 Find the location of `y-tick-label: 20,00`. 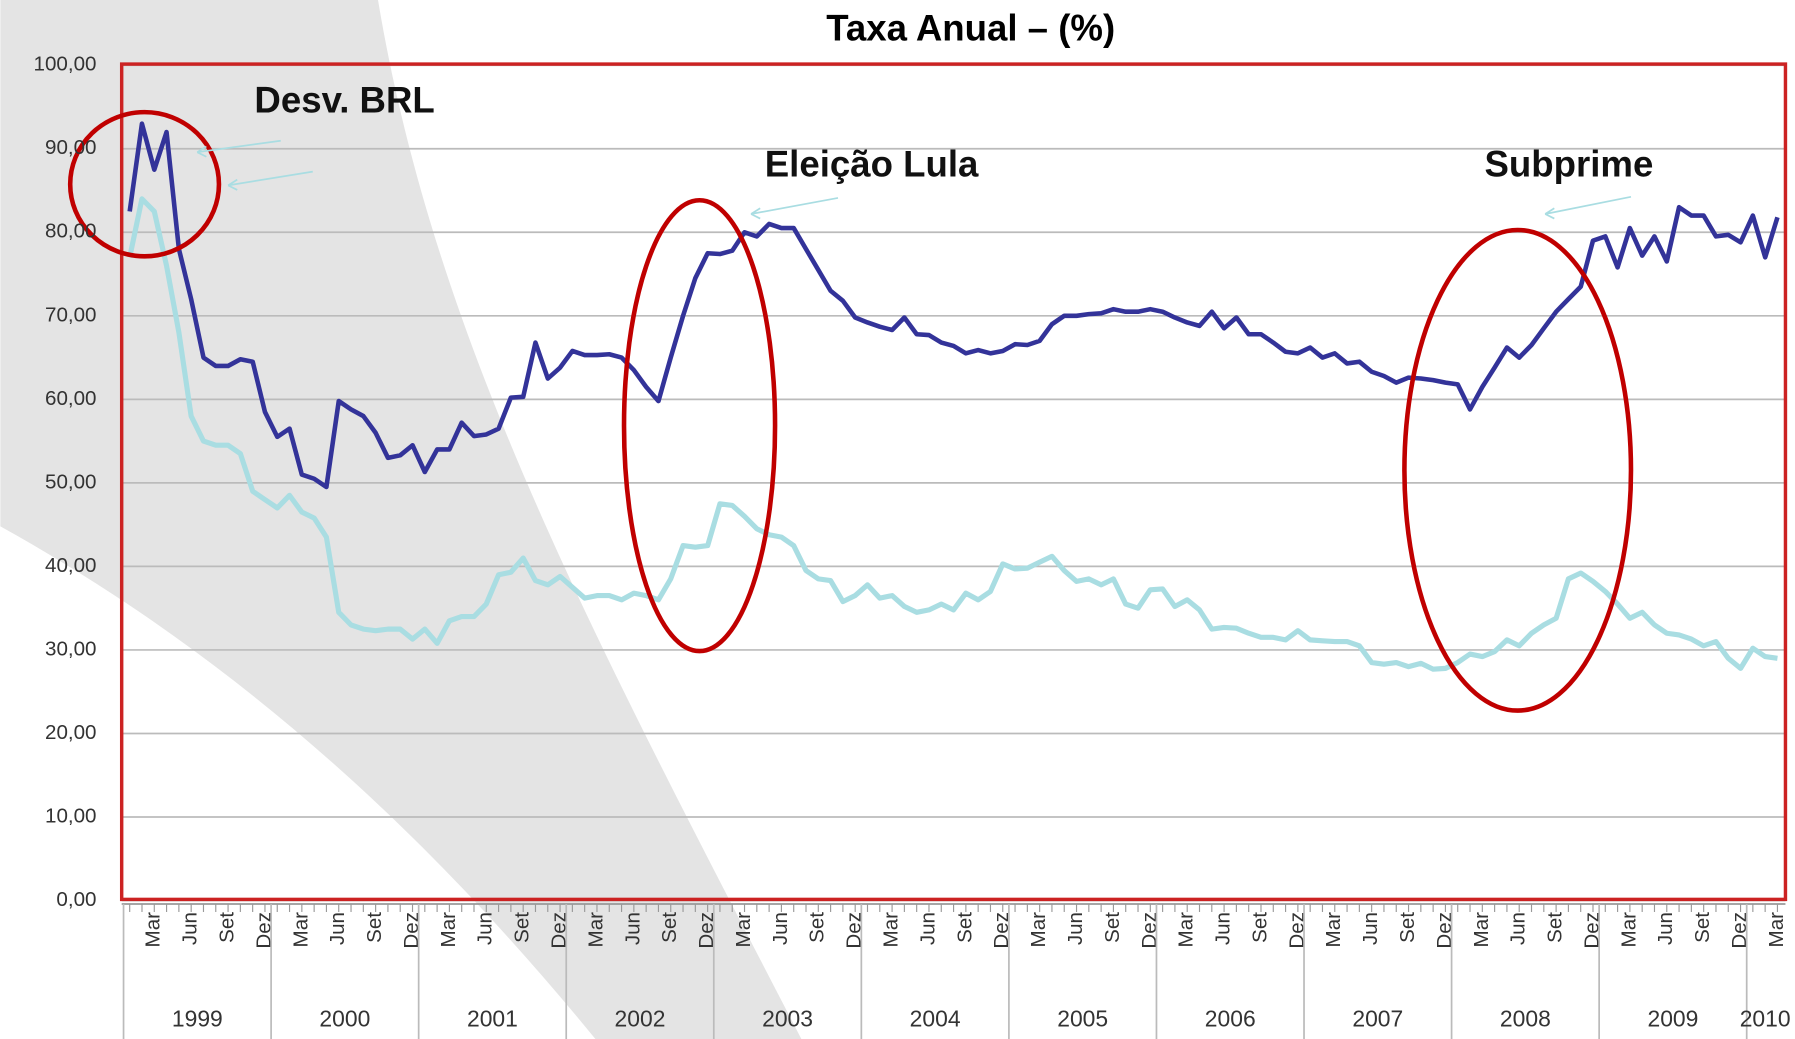

y-tick-label: 20,00 is located at coordinates (71, 732).